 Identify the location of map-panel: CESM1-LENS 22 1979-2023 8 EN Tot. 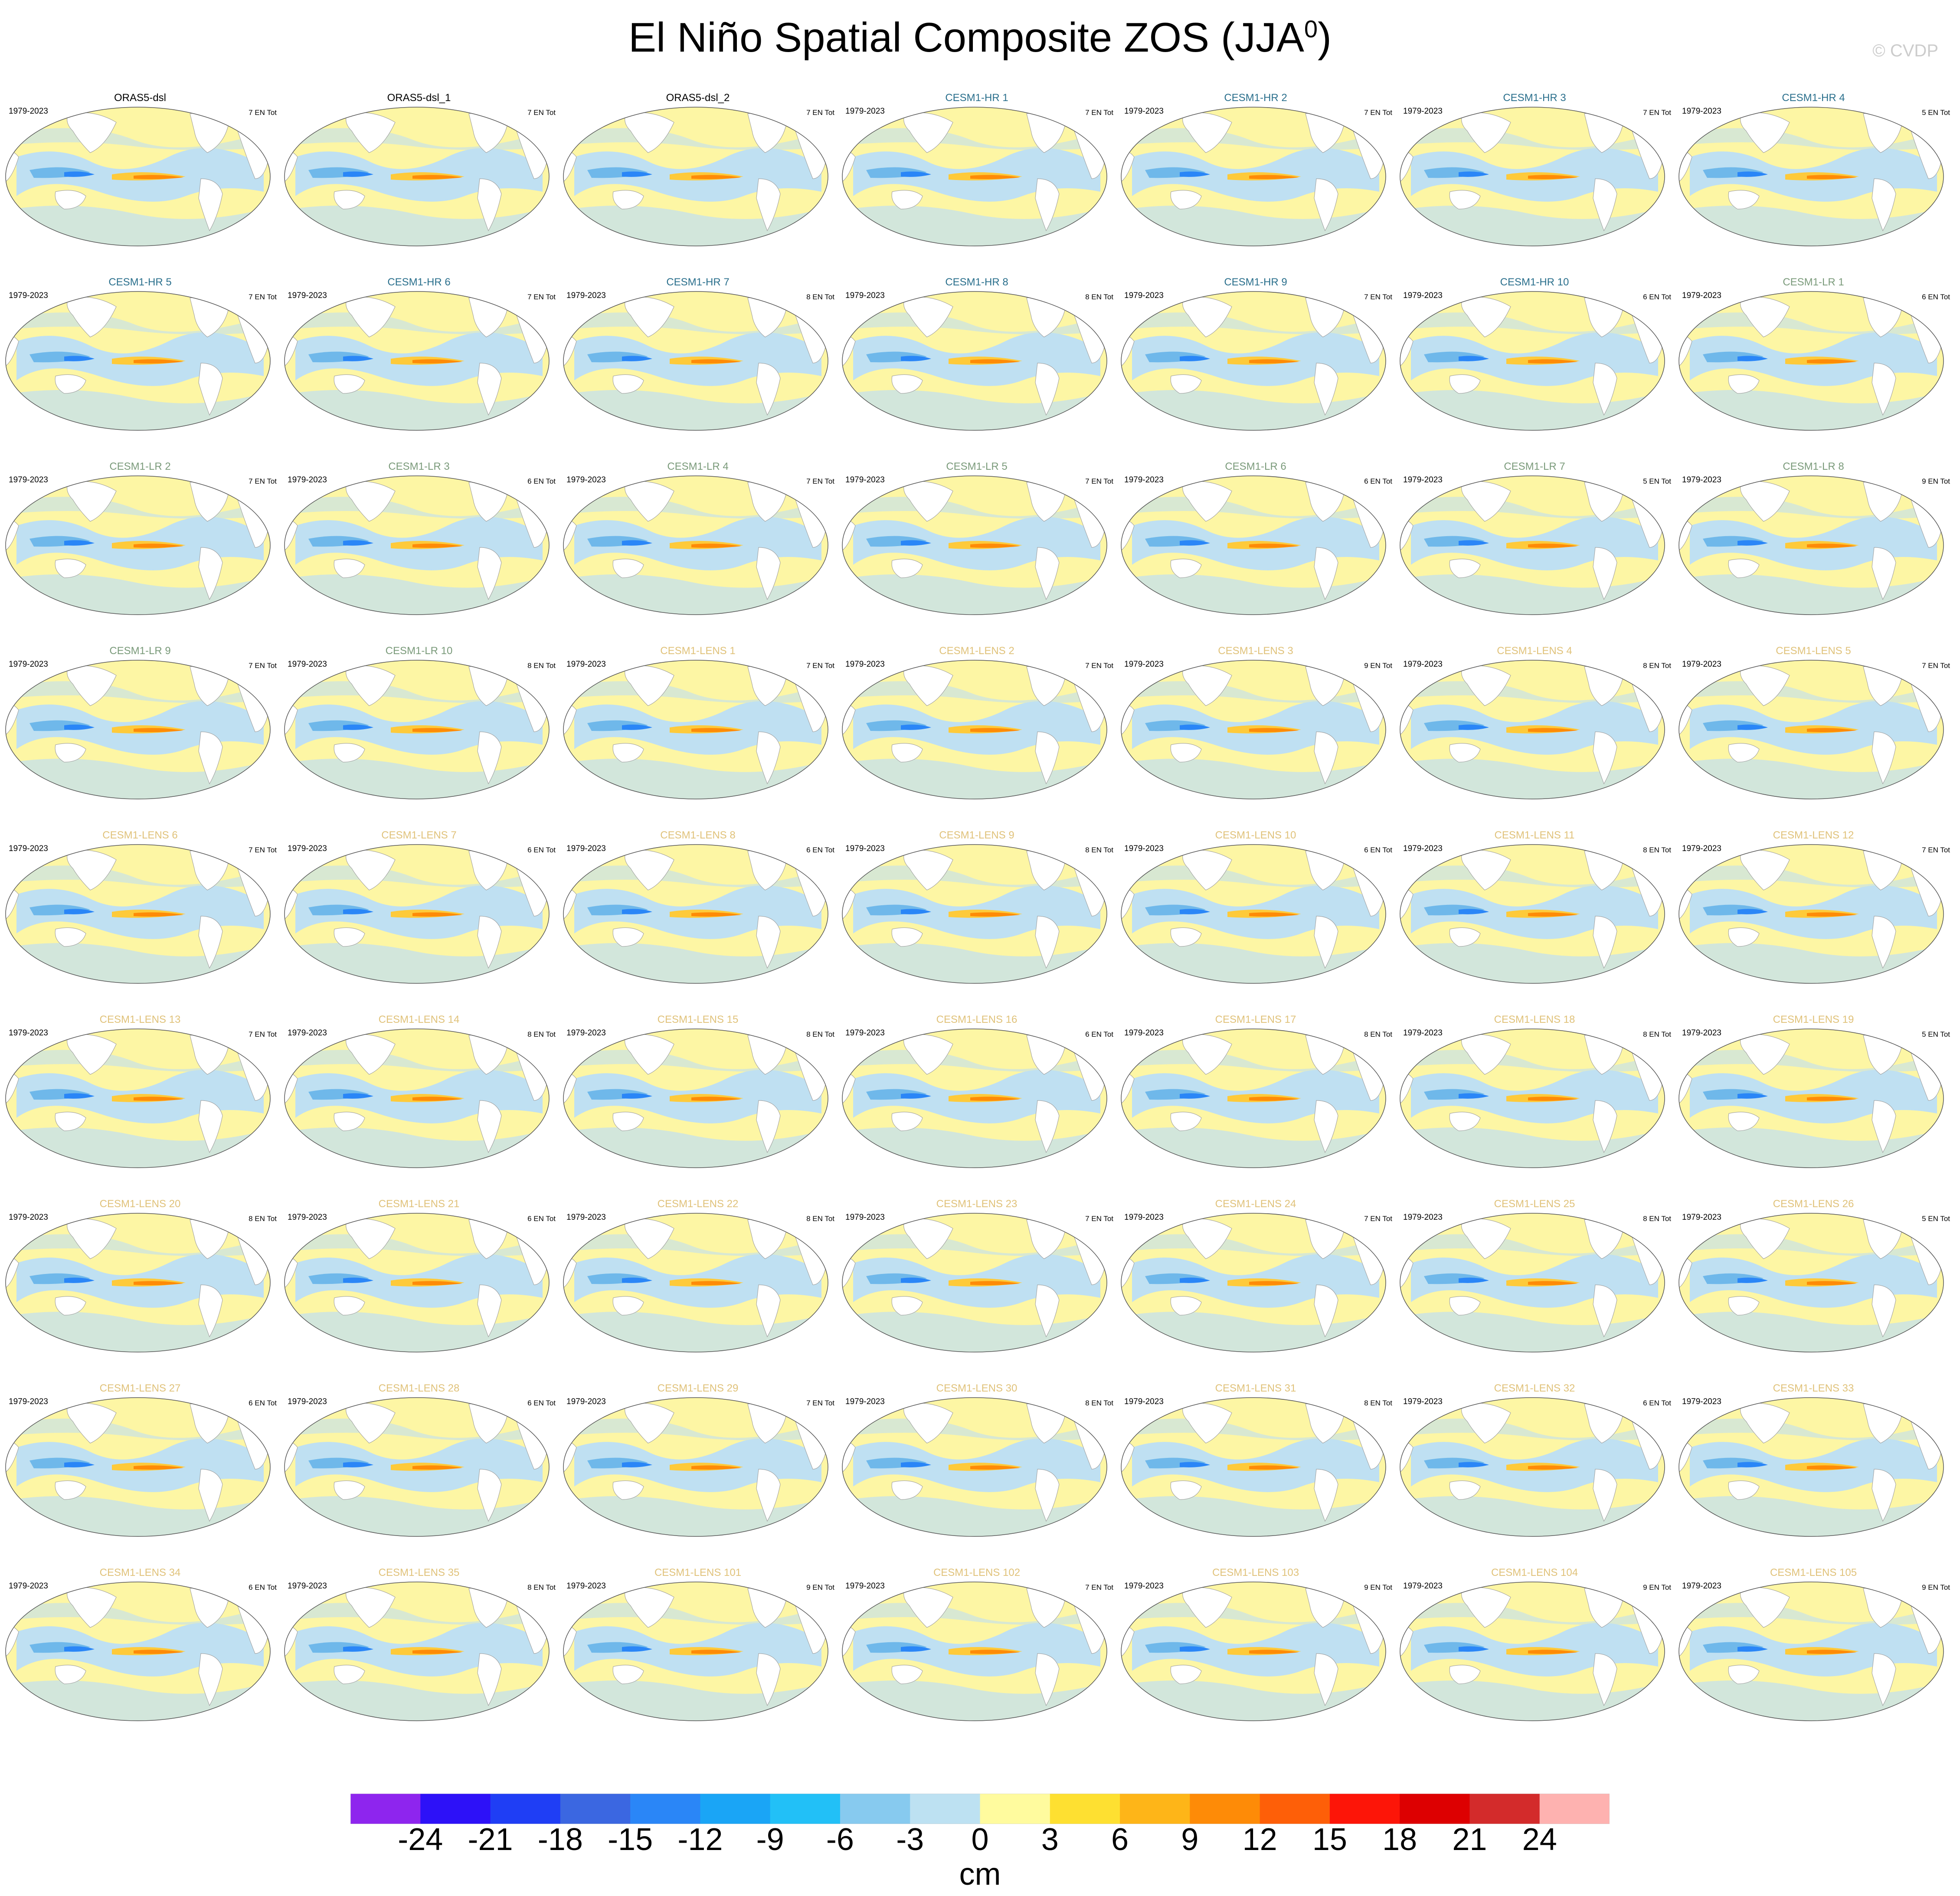
(697, 1285).